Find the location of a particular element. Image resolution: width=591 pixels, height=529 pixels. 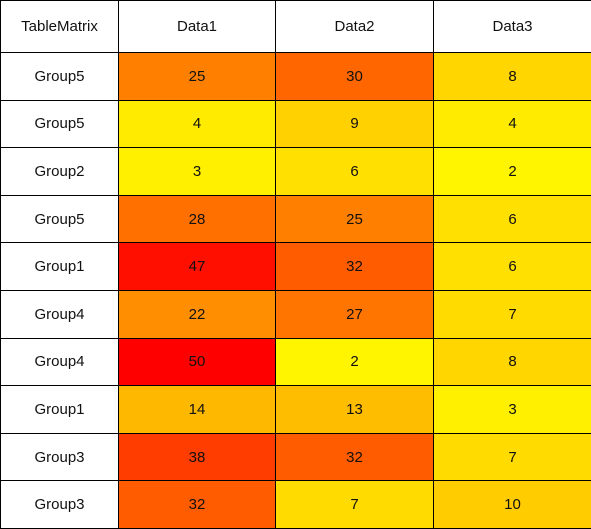

column-header: Data3 is located at coordinates (512, 27).